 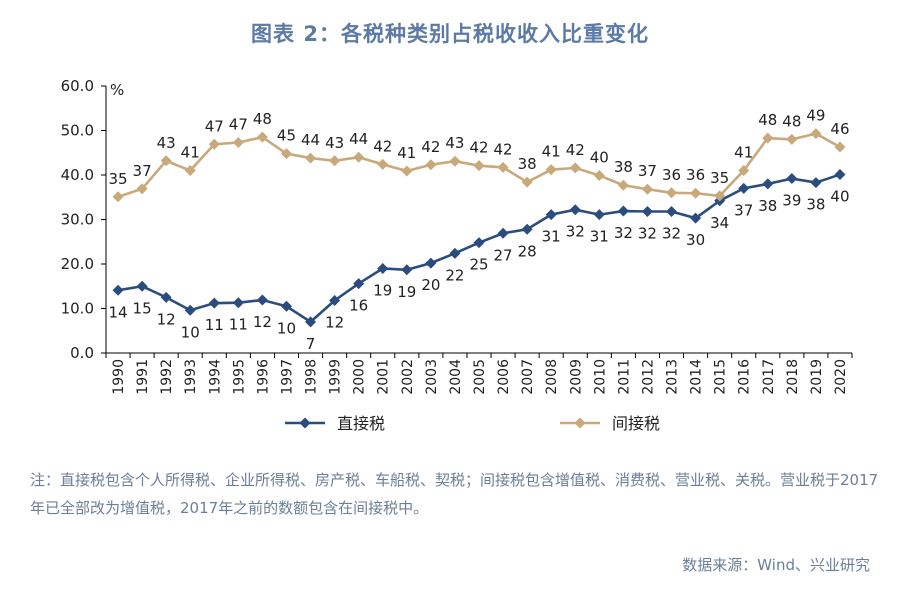 I want to click on data-label: 7, so click(x=311, y=344).